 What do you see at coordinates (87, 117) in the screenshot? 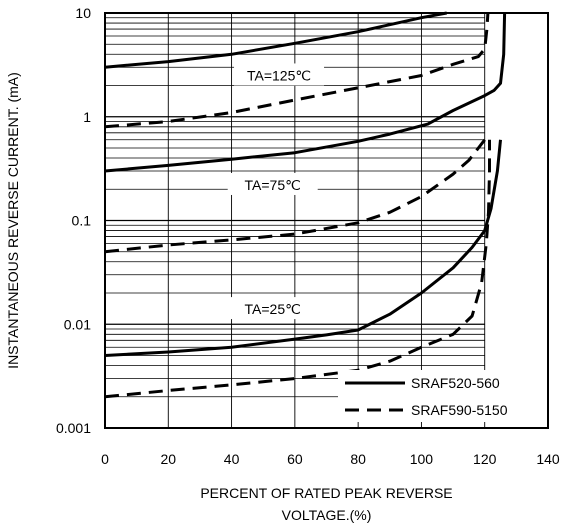
I see `y-tick-label: 1` at bounding box center [87, 117].